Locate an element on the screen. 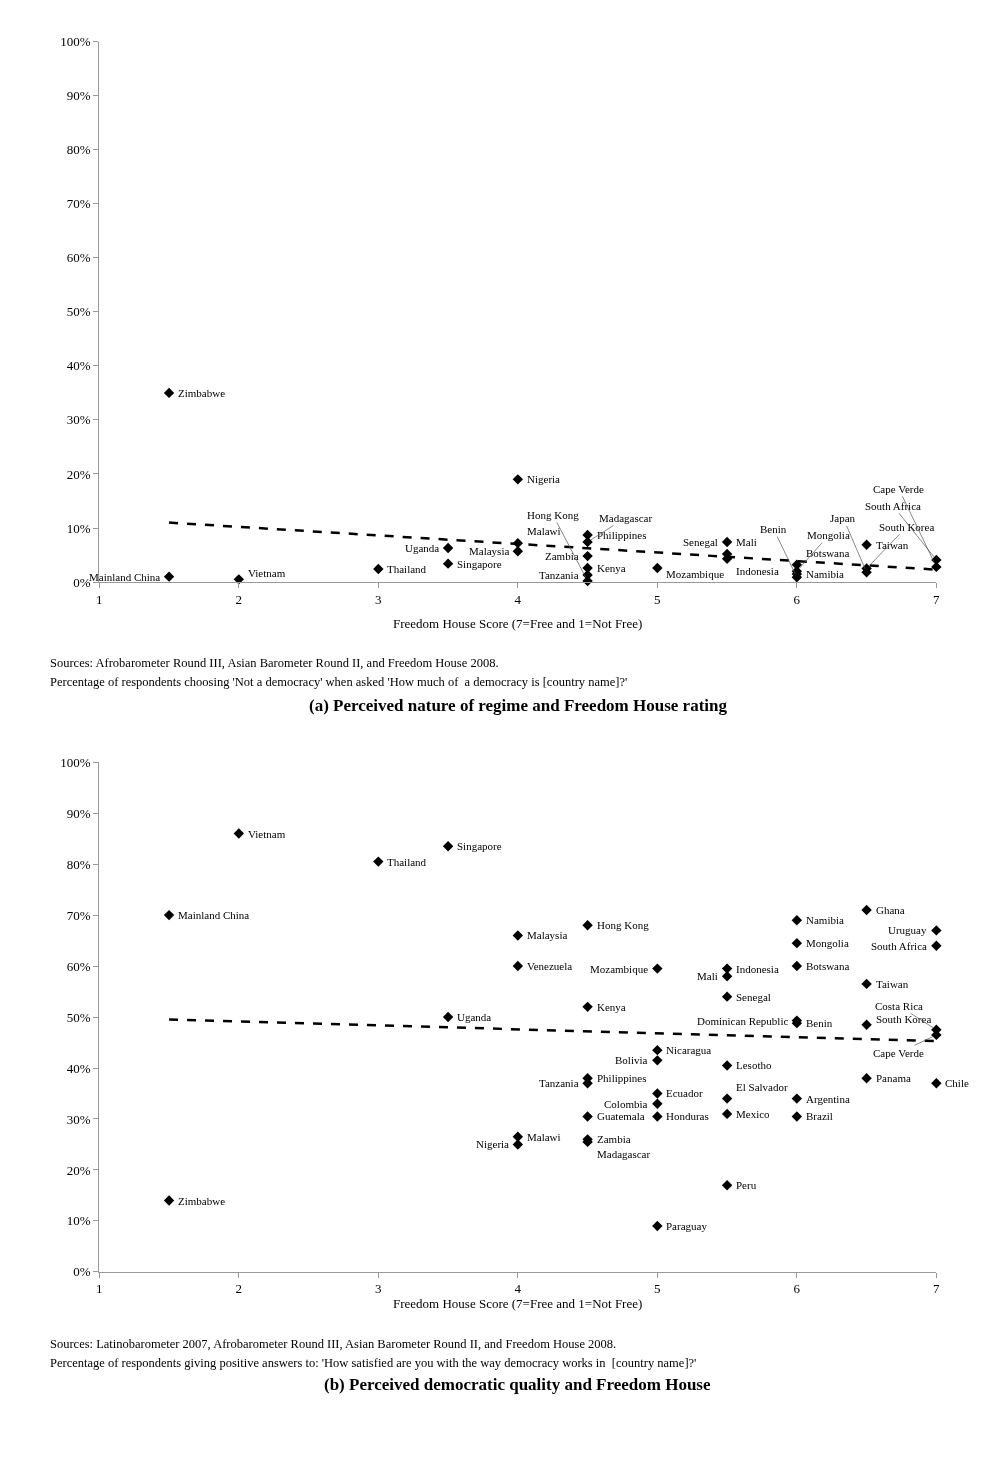  y-tick-label: 20% is located at coordinates (78, 1170).